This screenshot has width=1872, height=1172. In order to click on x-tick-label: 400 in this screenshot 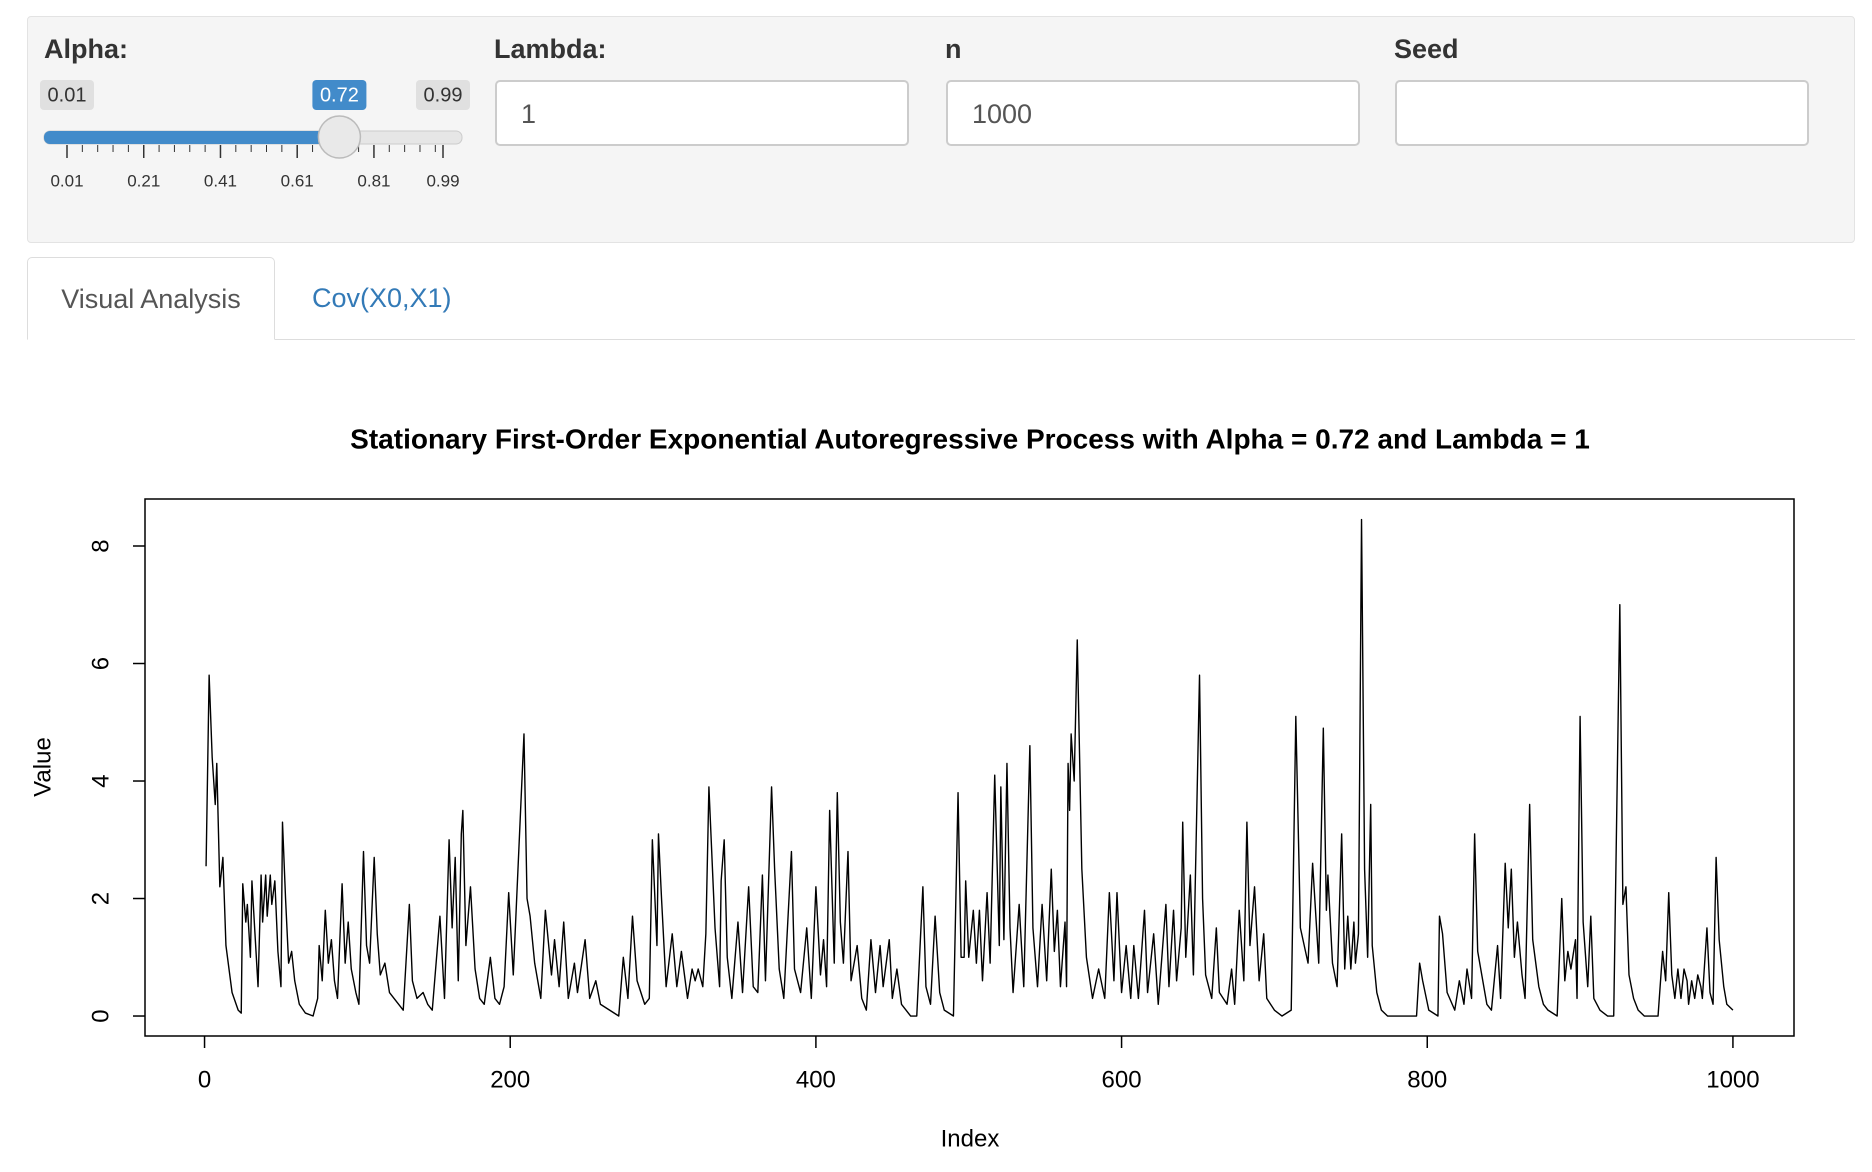, I will do `click(816, 1079)`.